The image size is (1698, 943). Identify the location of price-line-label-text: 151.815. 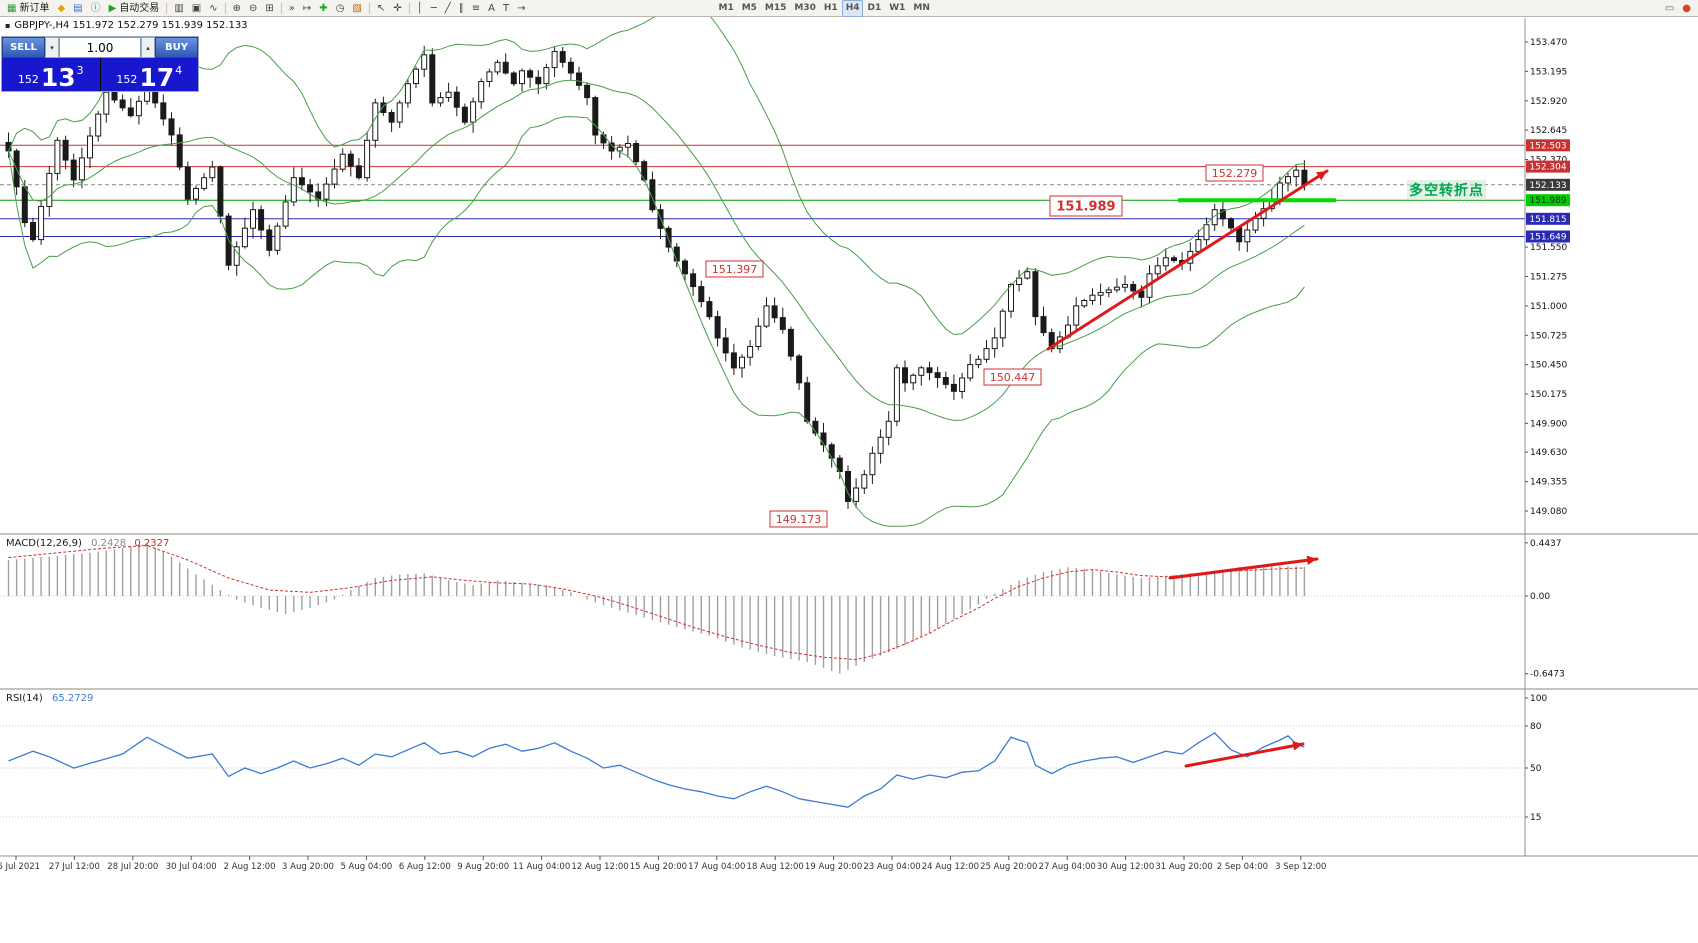
(1547, 220).